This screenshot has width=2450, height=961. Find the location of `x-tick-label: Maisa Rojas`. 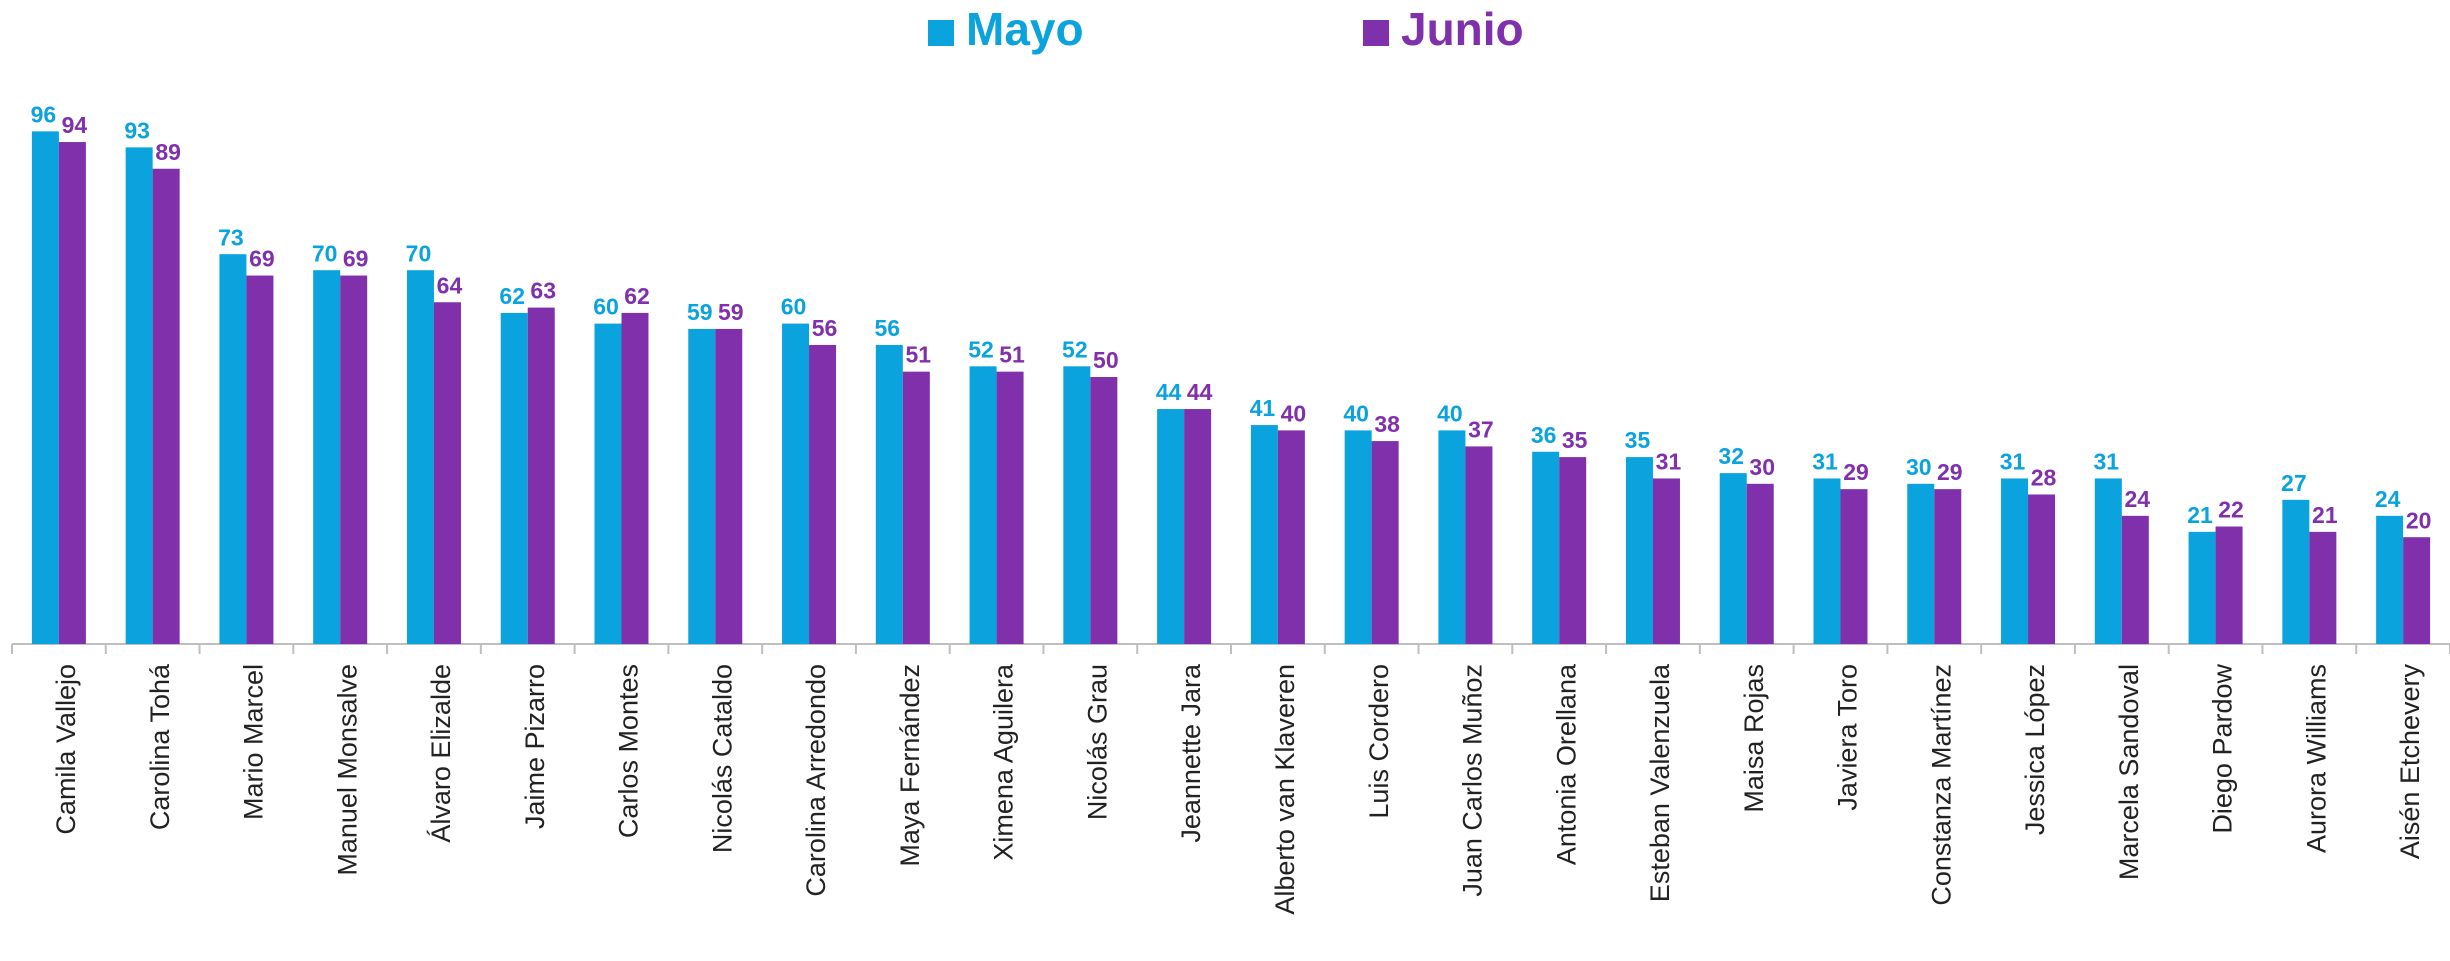

x-tick-label: Maisa Rojas is located at coordinates (1754, 738).